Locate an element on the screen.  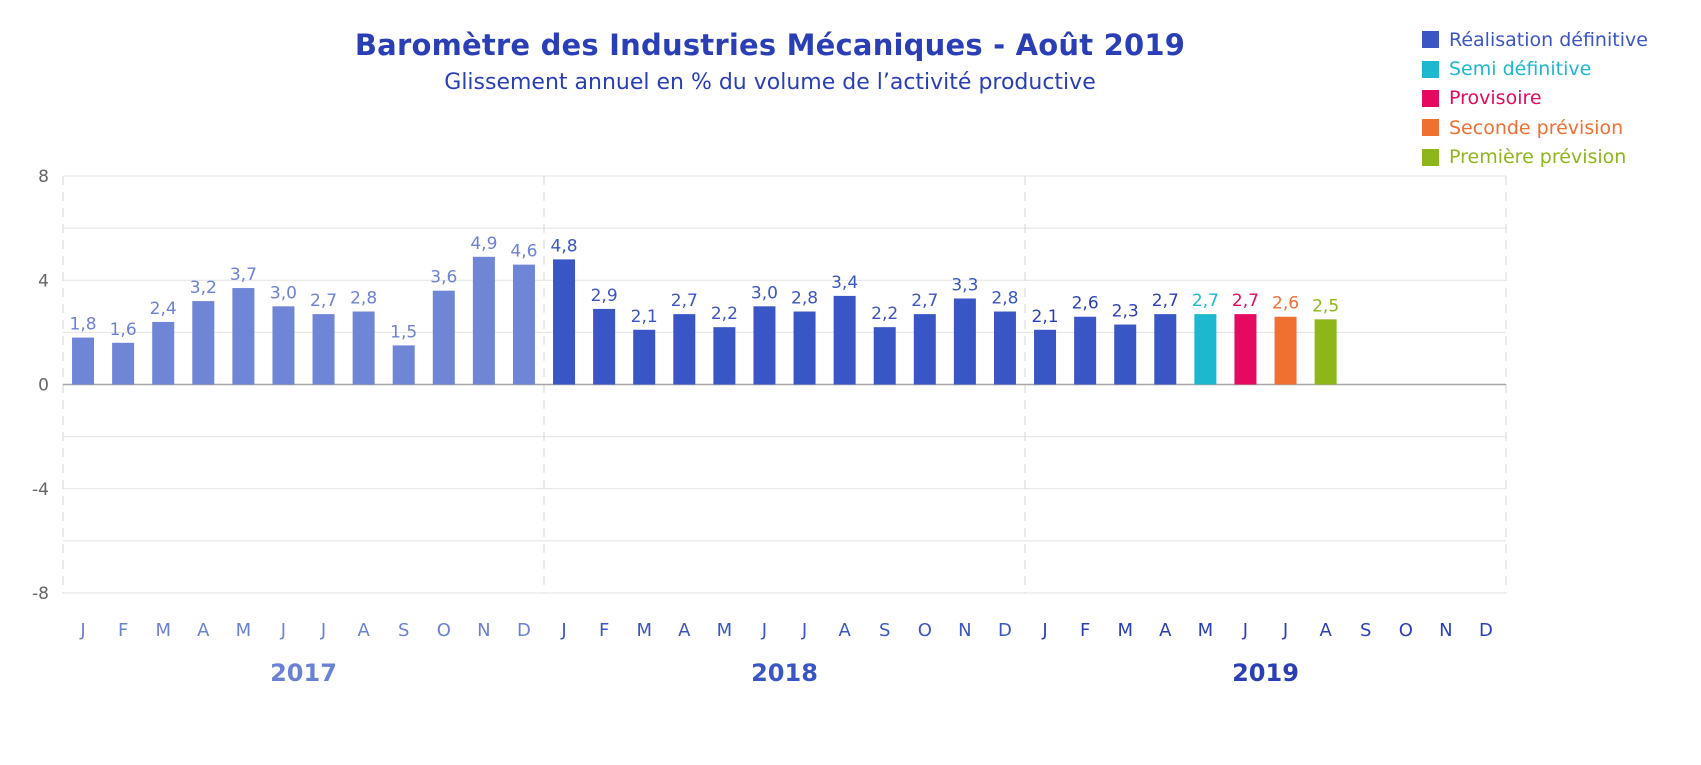
bar-value-label: 1,8 is located at coordinates (83, 325).